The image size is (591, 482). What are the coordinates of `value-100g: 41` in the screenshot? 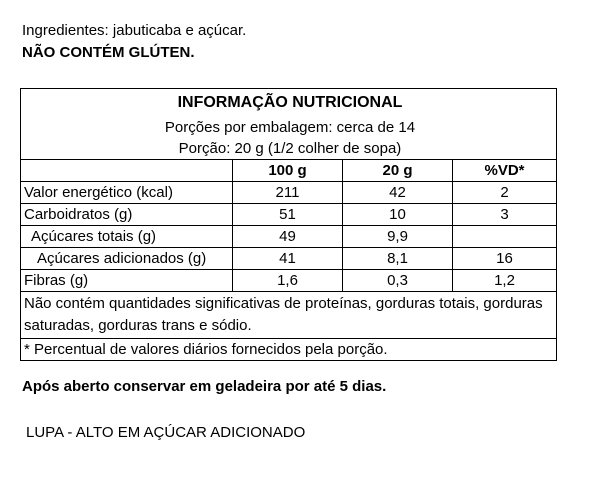 It's located at (287, 258).